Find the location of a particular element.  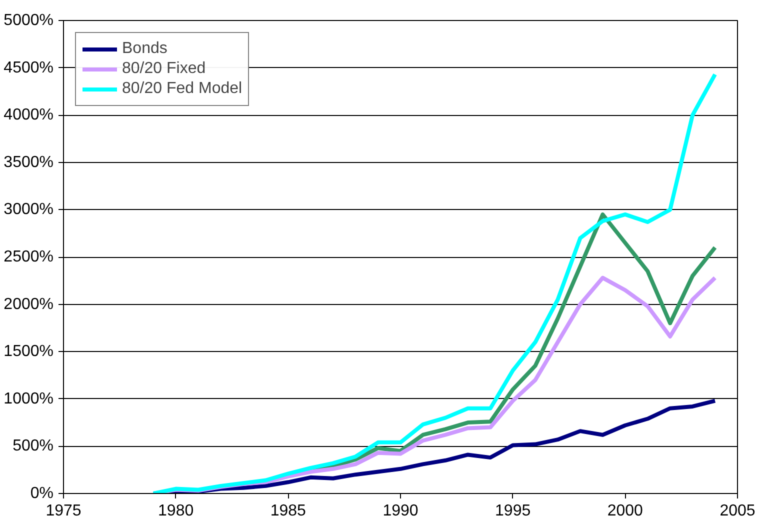

y-tick-label: 4500% is located at coordinates (29, 67).